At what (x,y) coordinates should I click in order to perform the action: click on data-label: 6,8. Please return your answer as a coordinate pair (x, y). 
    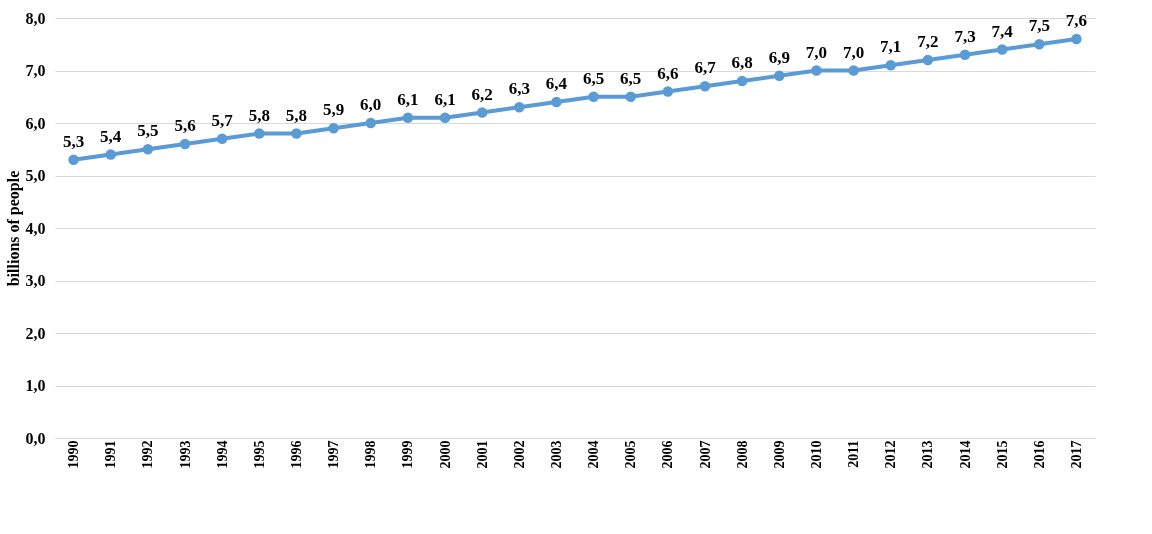
    Looking at the image, I should click on (742, 62).